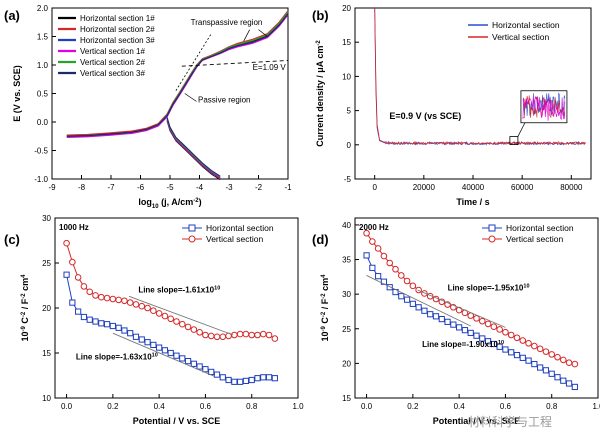  I want to click on legend-label: Horizontal section 1#, so click(117, 18).